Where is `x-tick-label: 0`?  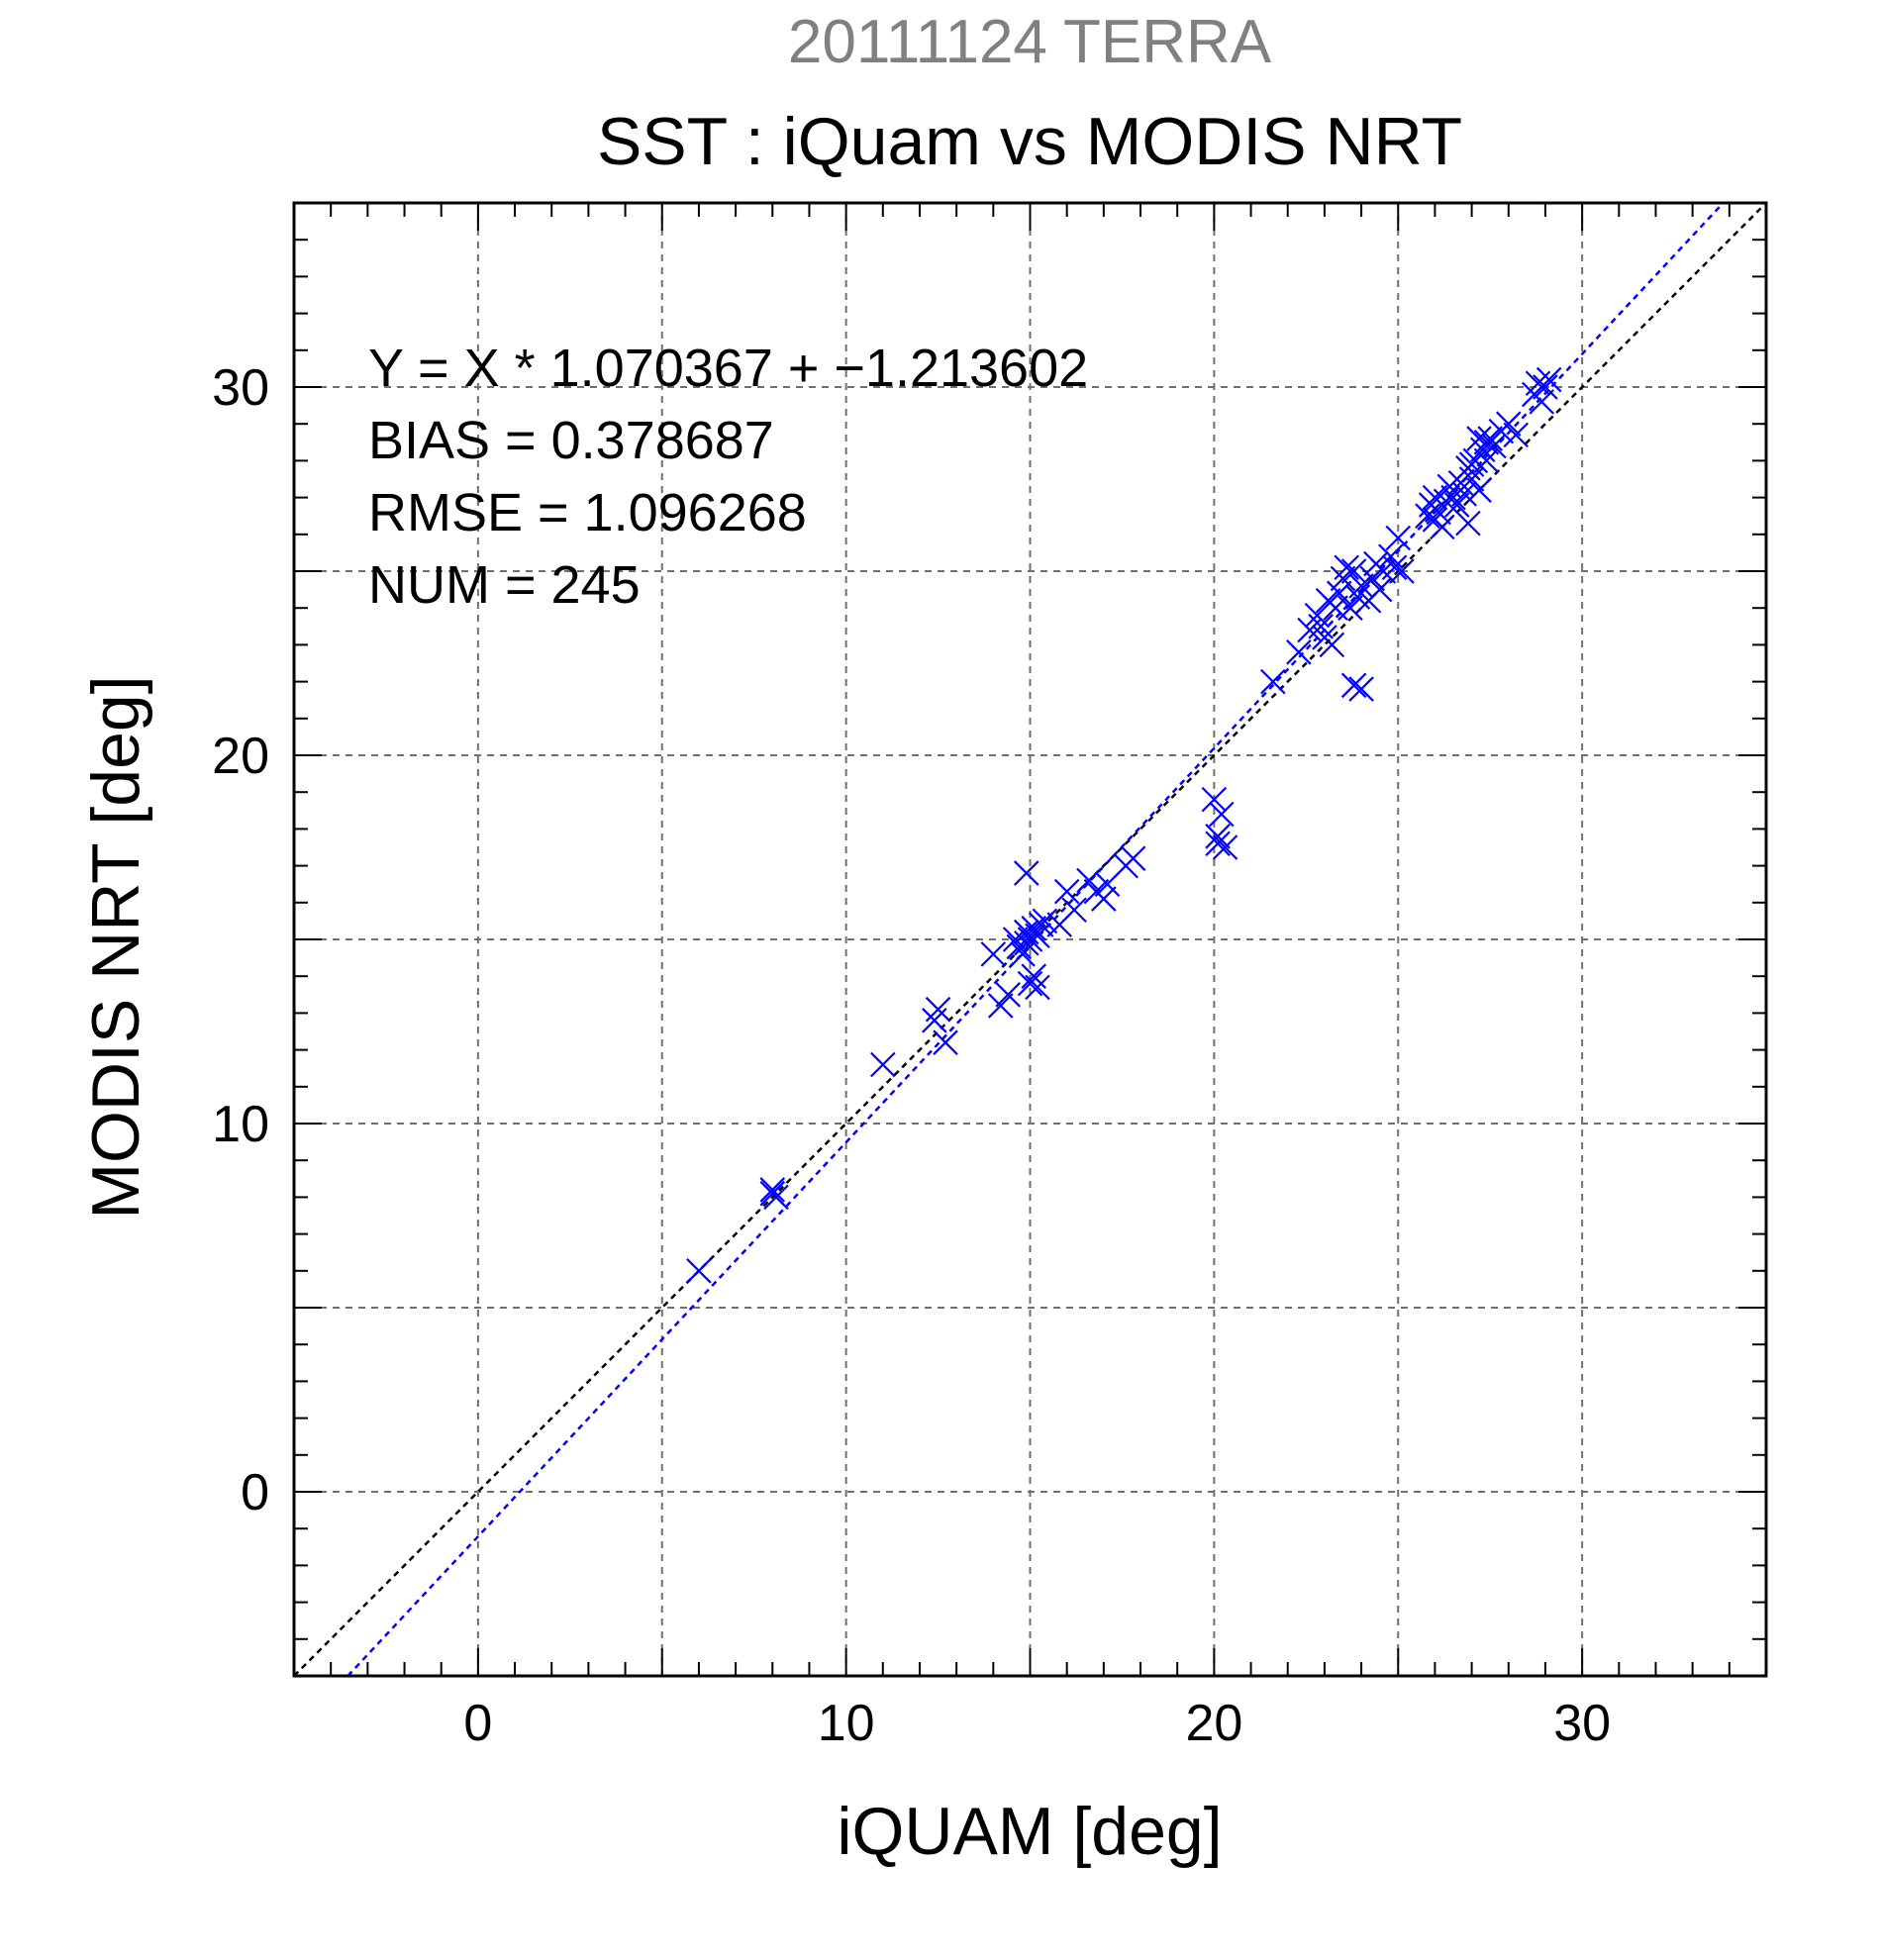
x-tick-label: 0 is located at coordinates (477, 1723).